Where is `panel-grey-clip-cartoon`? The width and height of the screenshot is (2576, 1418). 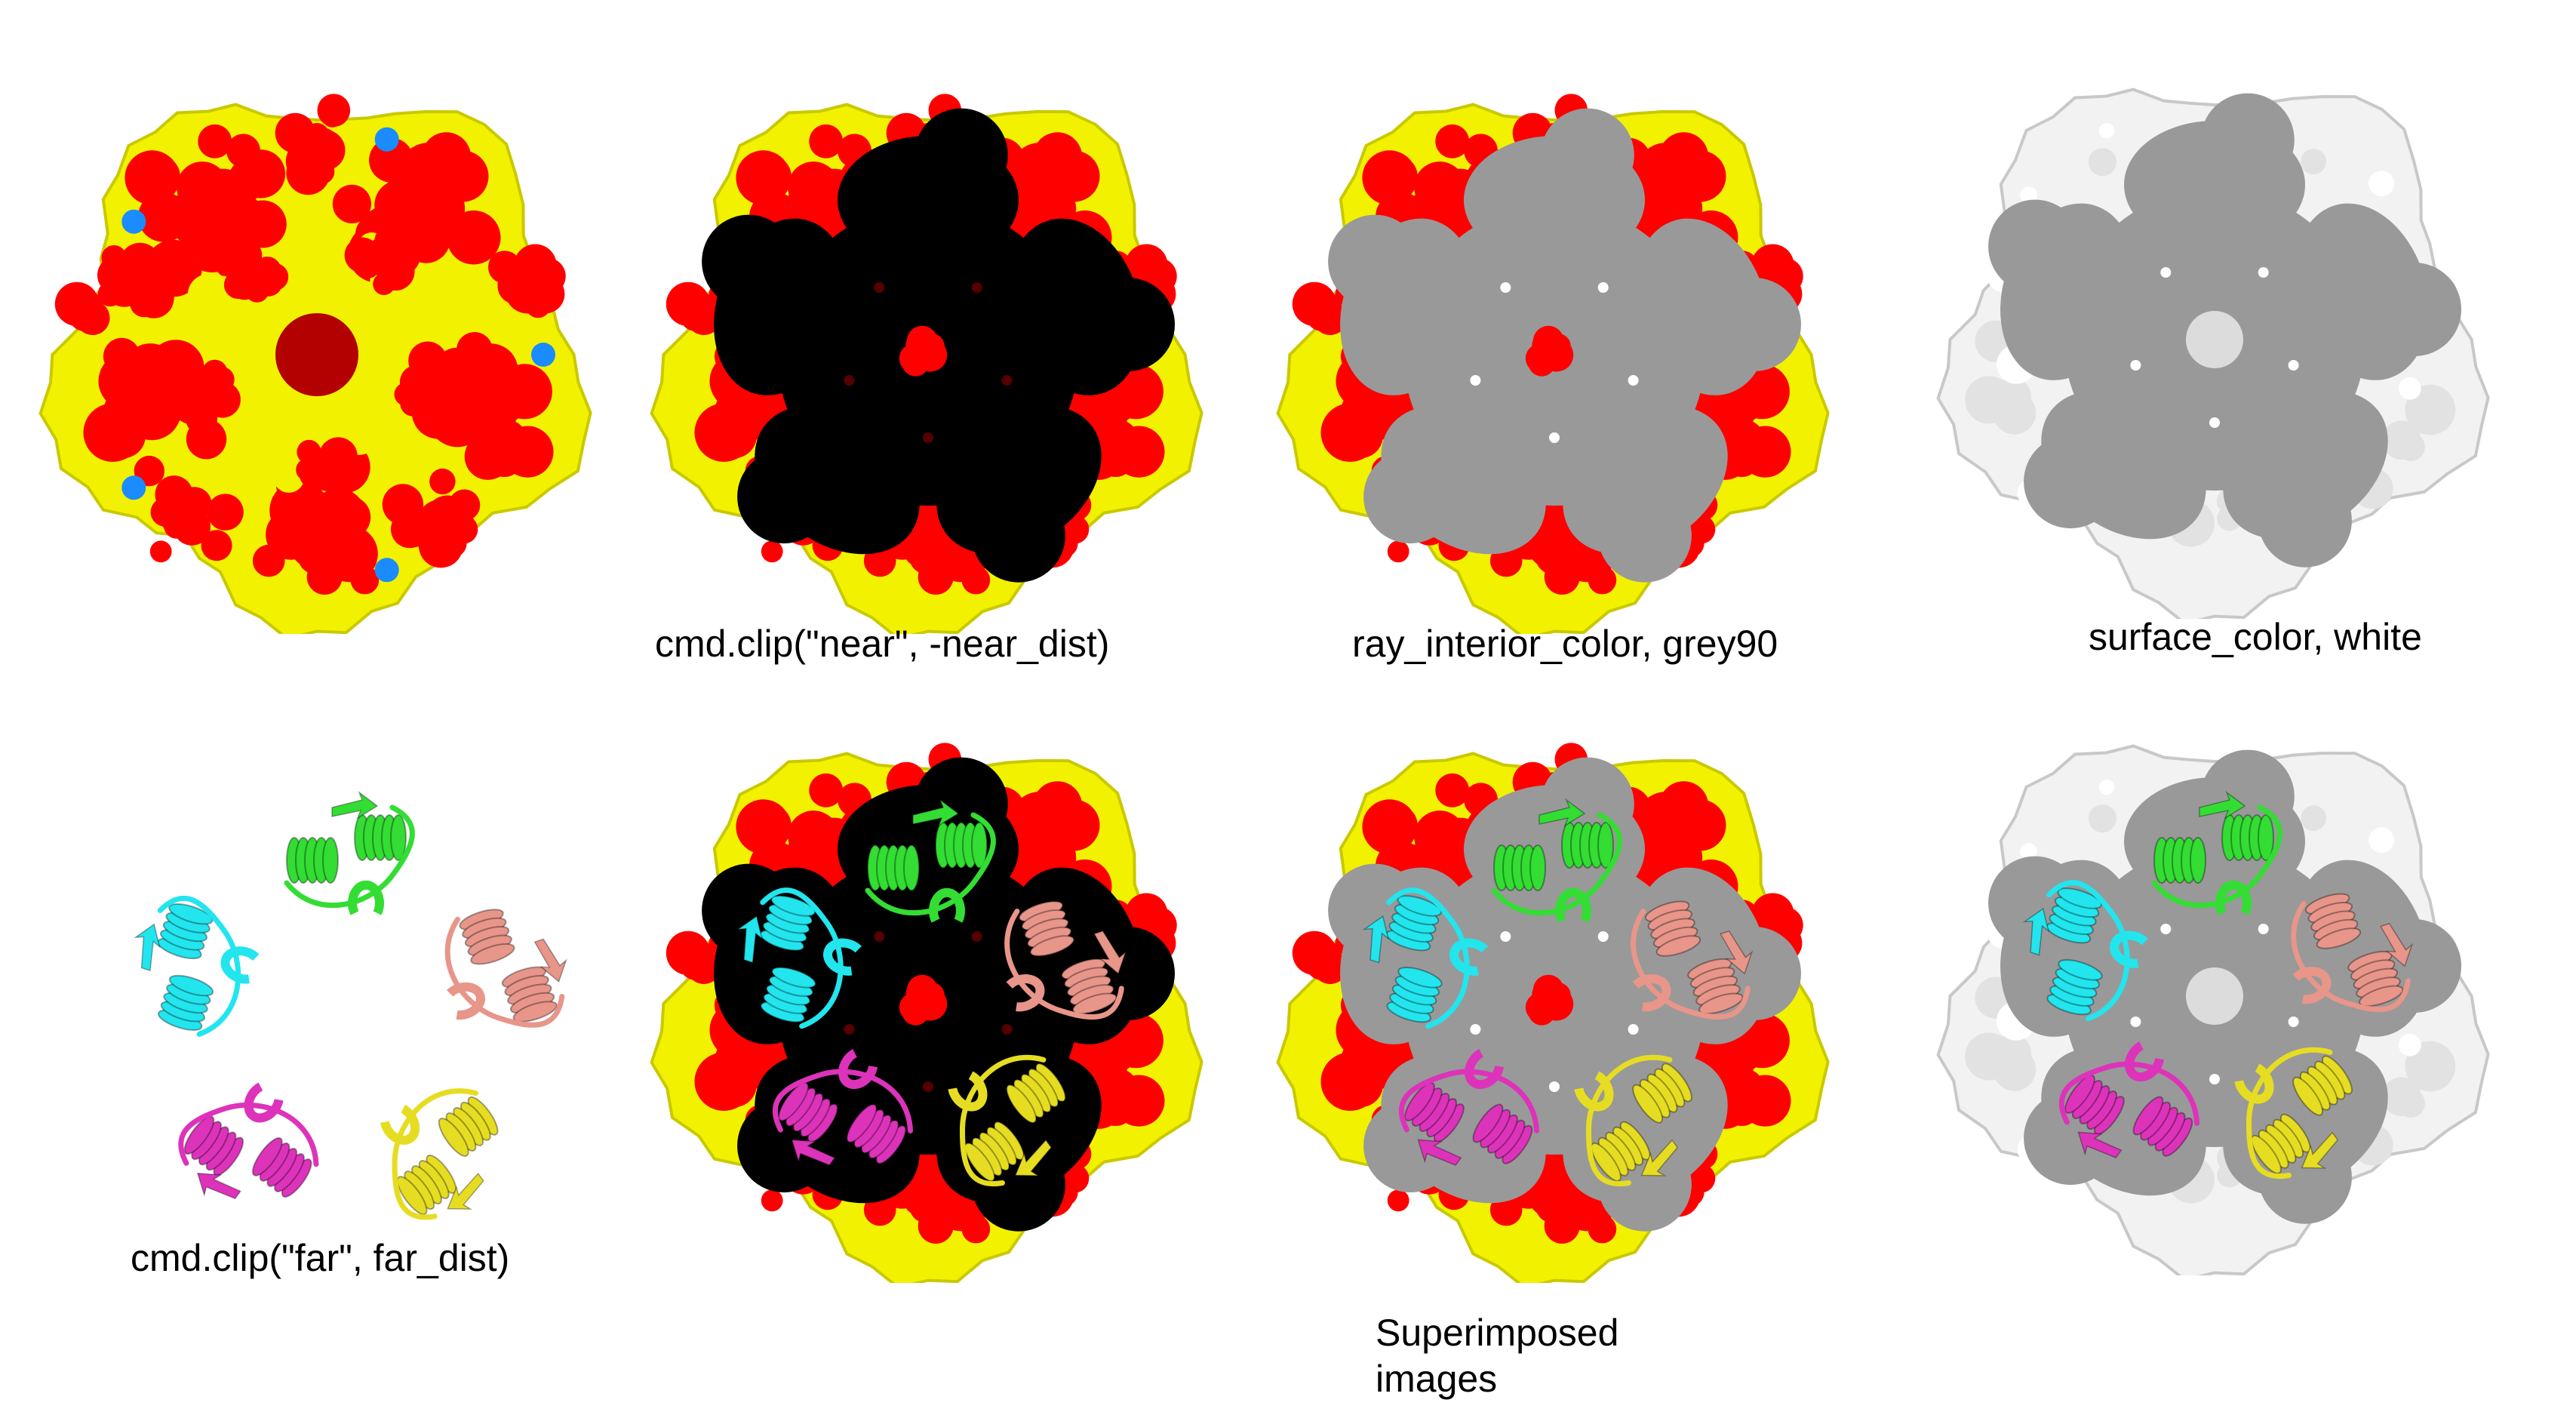 panel-grey-clip-cartoon is located at coordinates (1554, 996).